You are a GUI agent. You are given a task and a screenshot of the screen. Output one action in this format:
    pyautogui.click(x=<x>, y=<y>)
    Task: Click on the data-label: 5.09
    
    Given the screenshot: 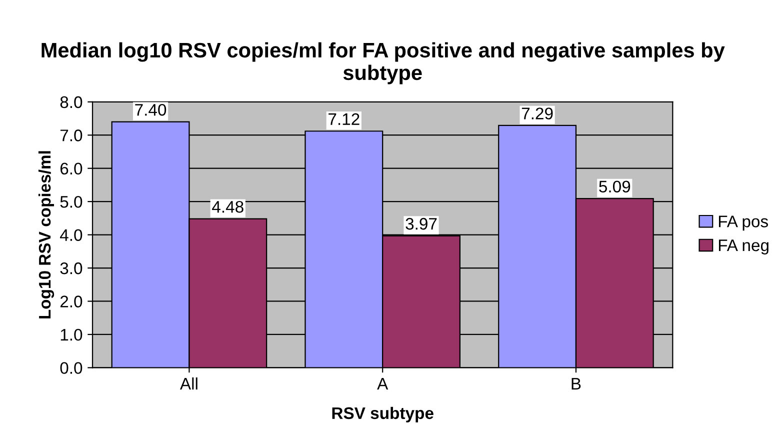 What is the action you would take?
    pyautogui.click(x=614, y=186)
    